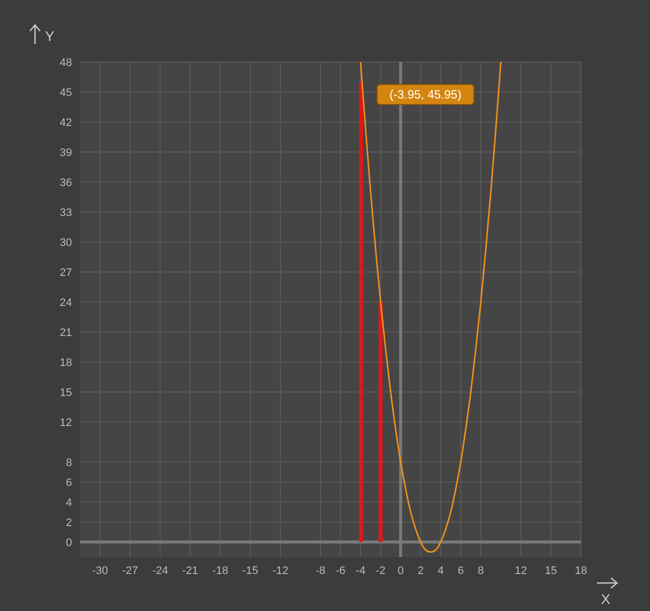  What do you see at coordinates (321, 571) in the screenshot?
I see `x-tick-label: -8` at bounding box center [321, 571].